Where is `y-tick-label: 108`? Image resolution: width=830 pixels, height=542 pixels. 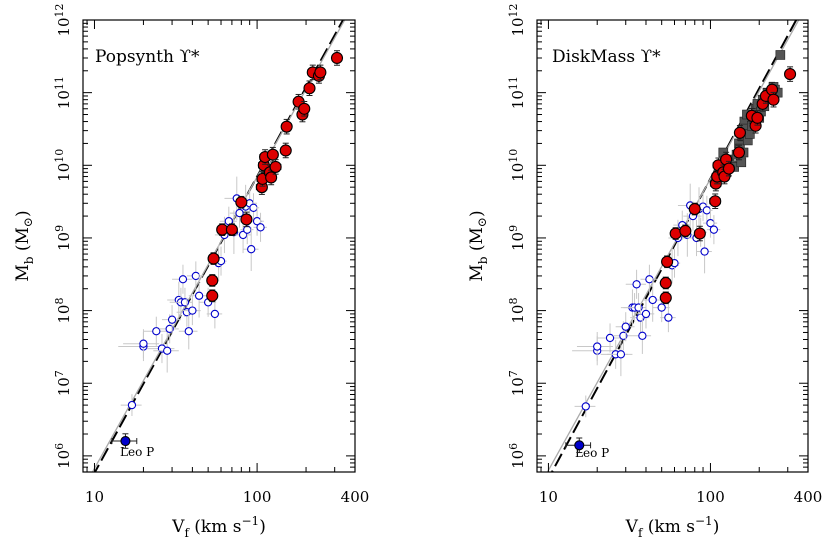 y-tick-label: 108 is located at coordinates (63, 311).